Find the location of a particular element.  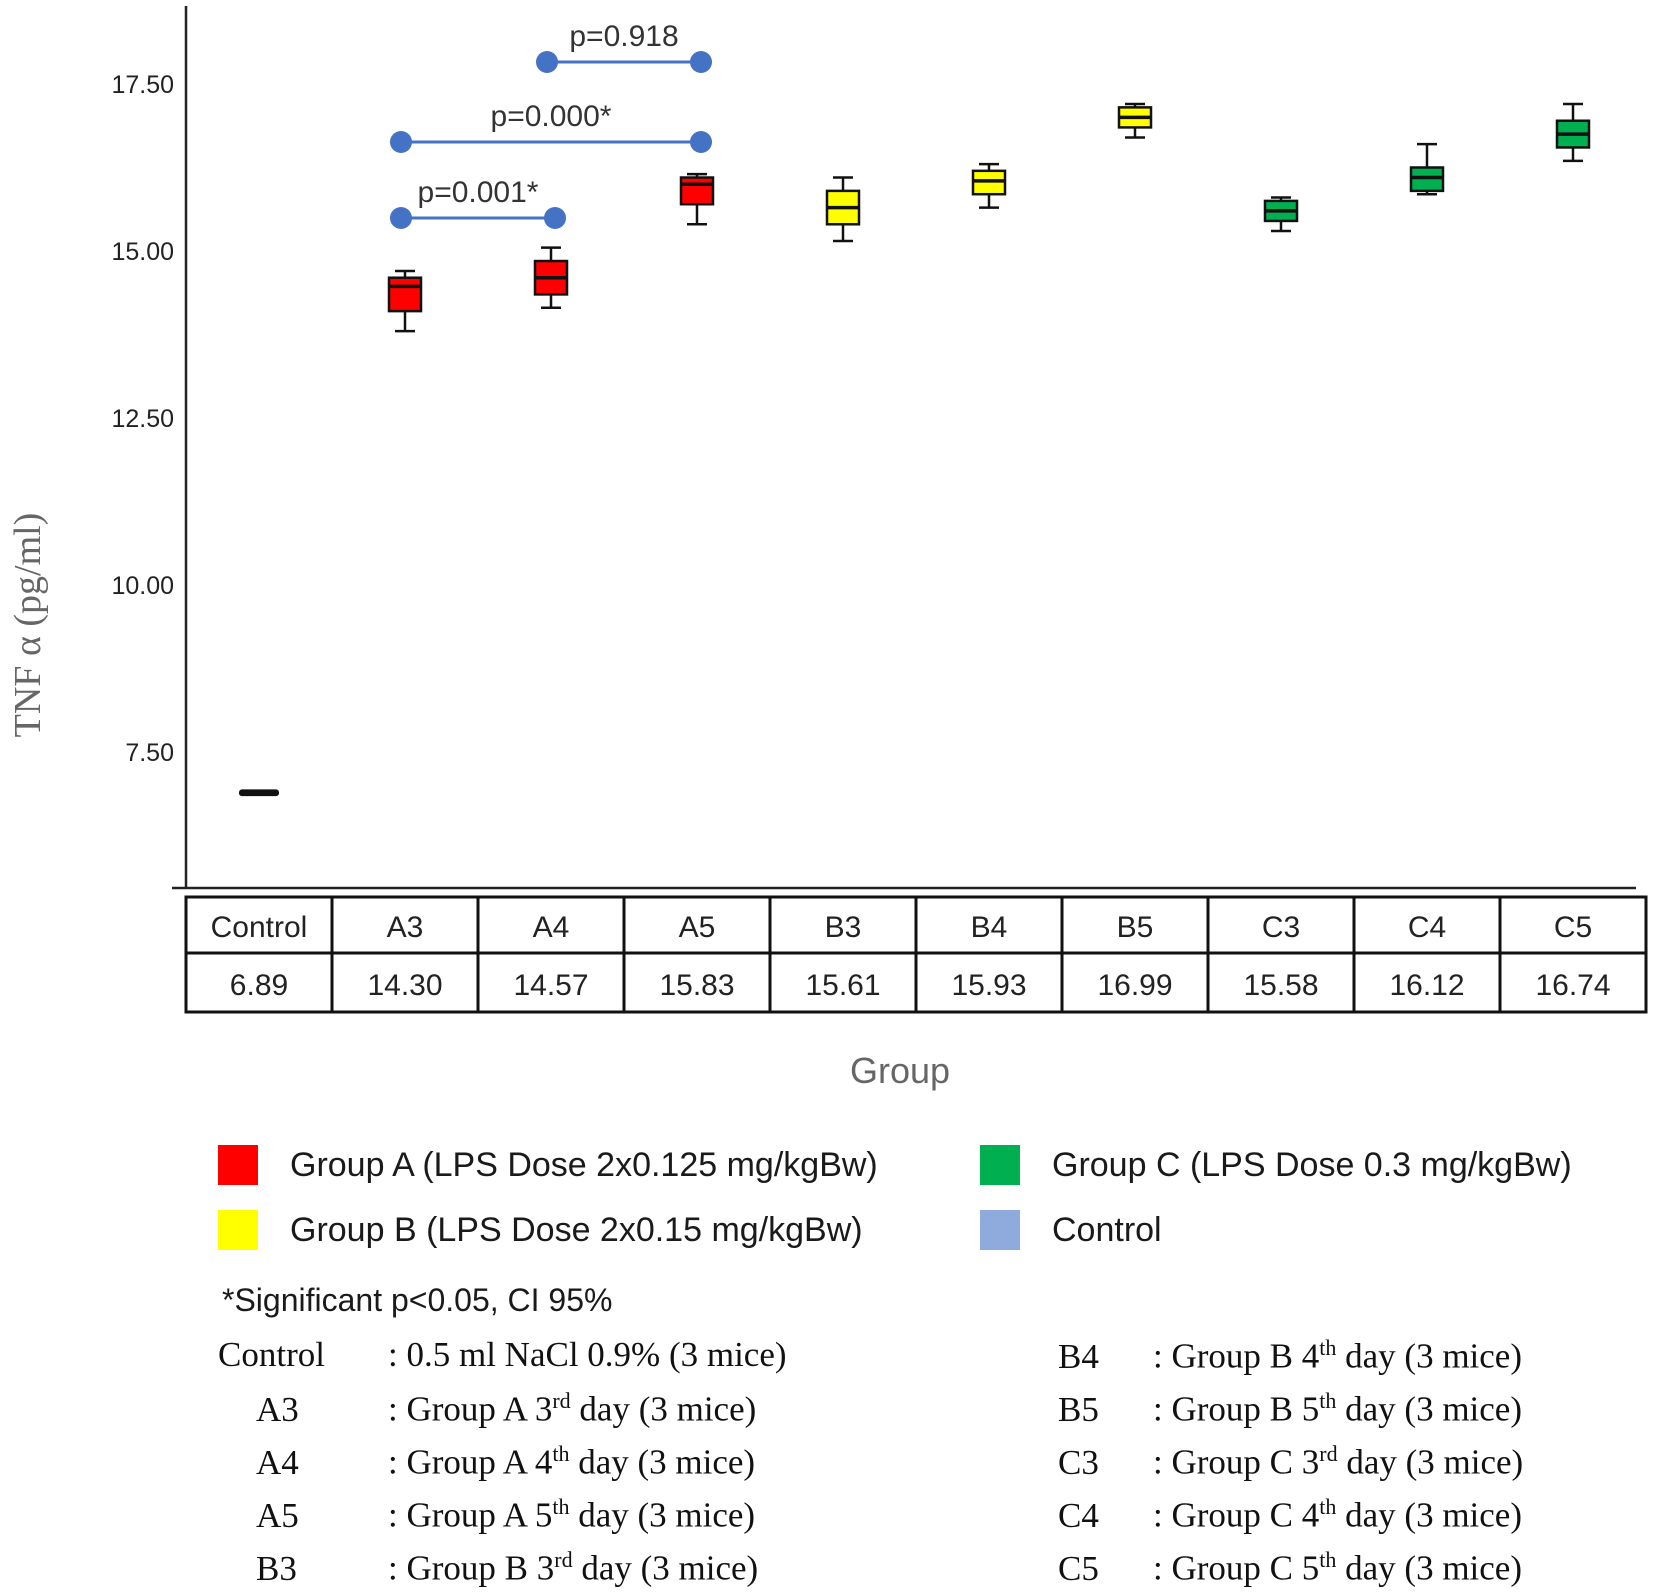

definition-text: : Group A 3 is located at coordinates (470, 1409).